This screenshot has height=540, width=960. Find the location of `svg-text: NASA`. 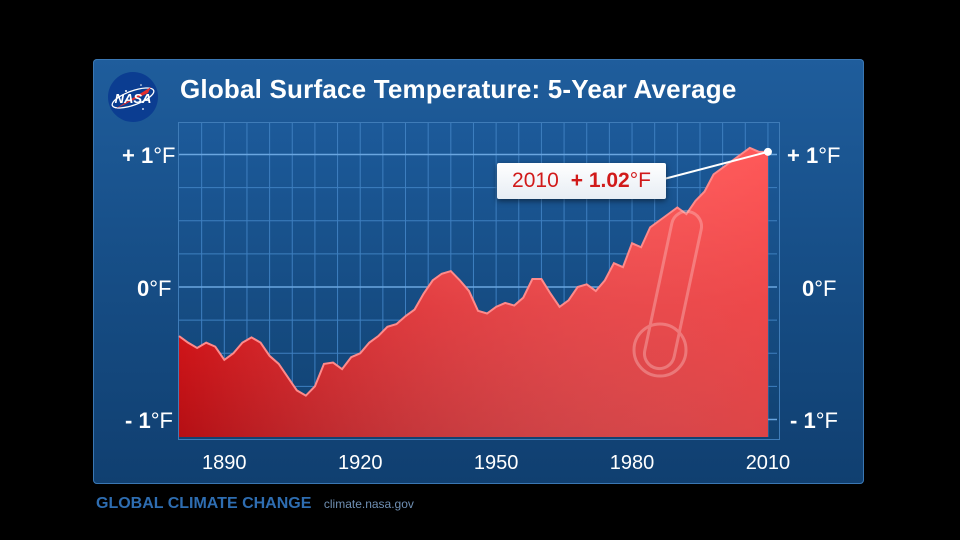

svg-text: NASA is located at coordinates (133, 98).